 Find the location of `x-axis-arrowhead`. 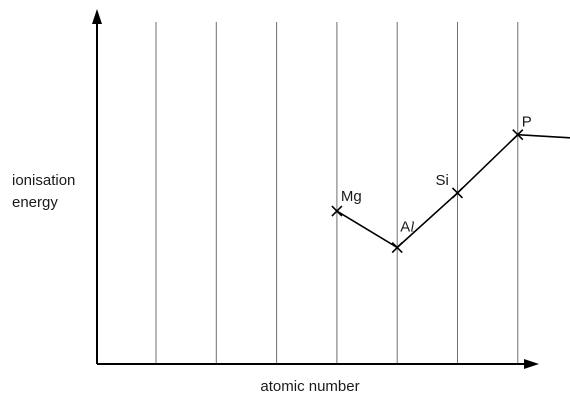

x-axis-arrowhead is located at coordinates (531, 364).